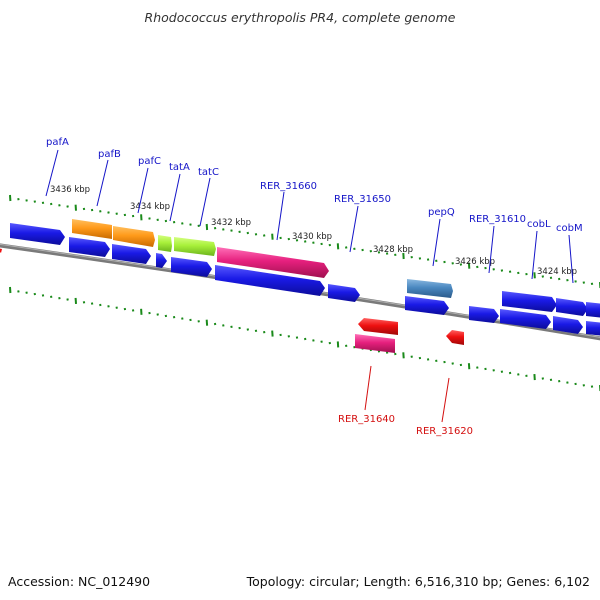 This screenshot has width=600, height=600. I want to click on gene-pafB-cog, so click(134, 236).